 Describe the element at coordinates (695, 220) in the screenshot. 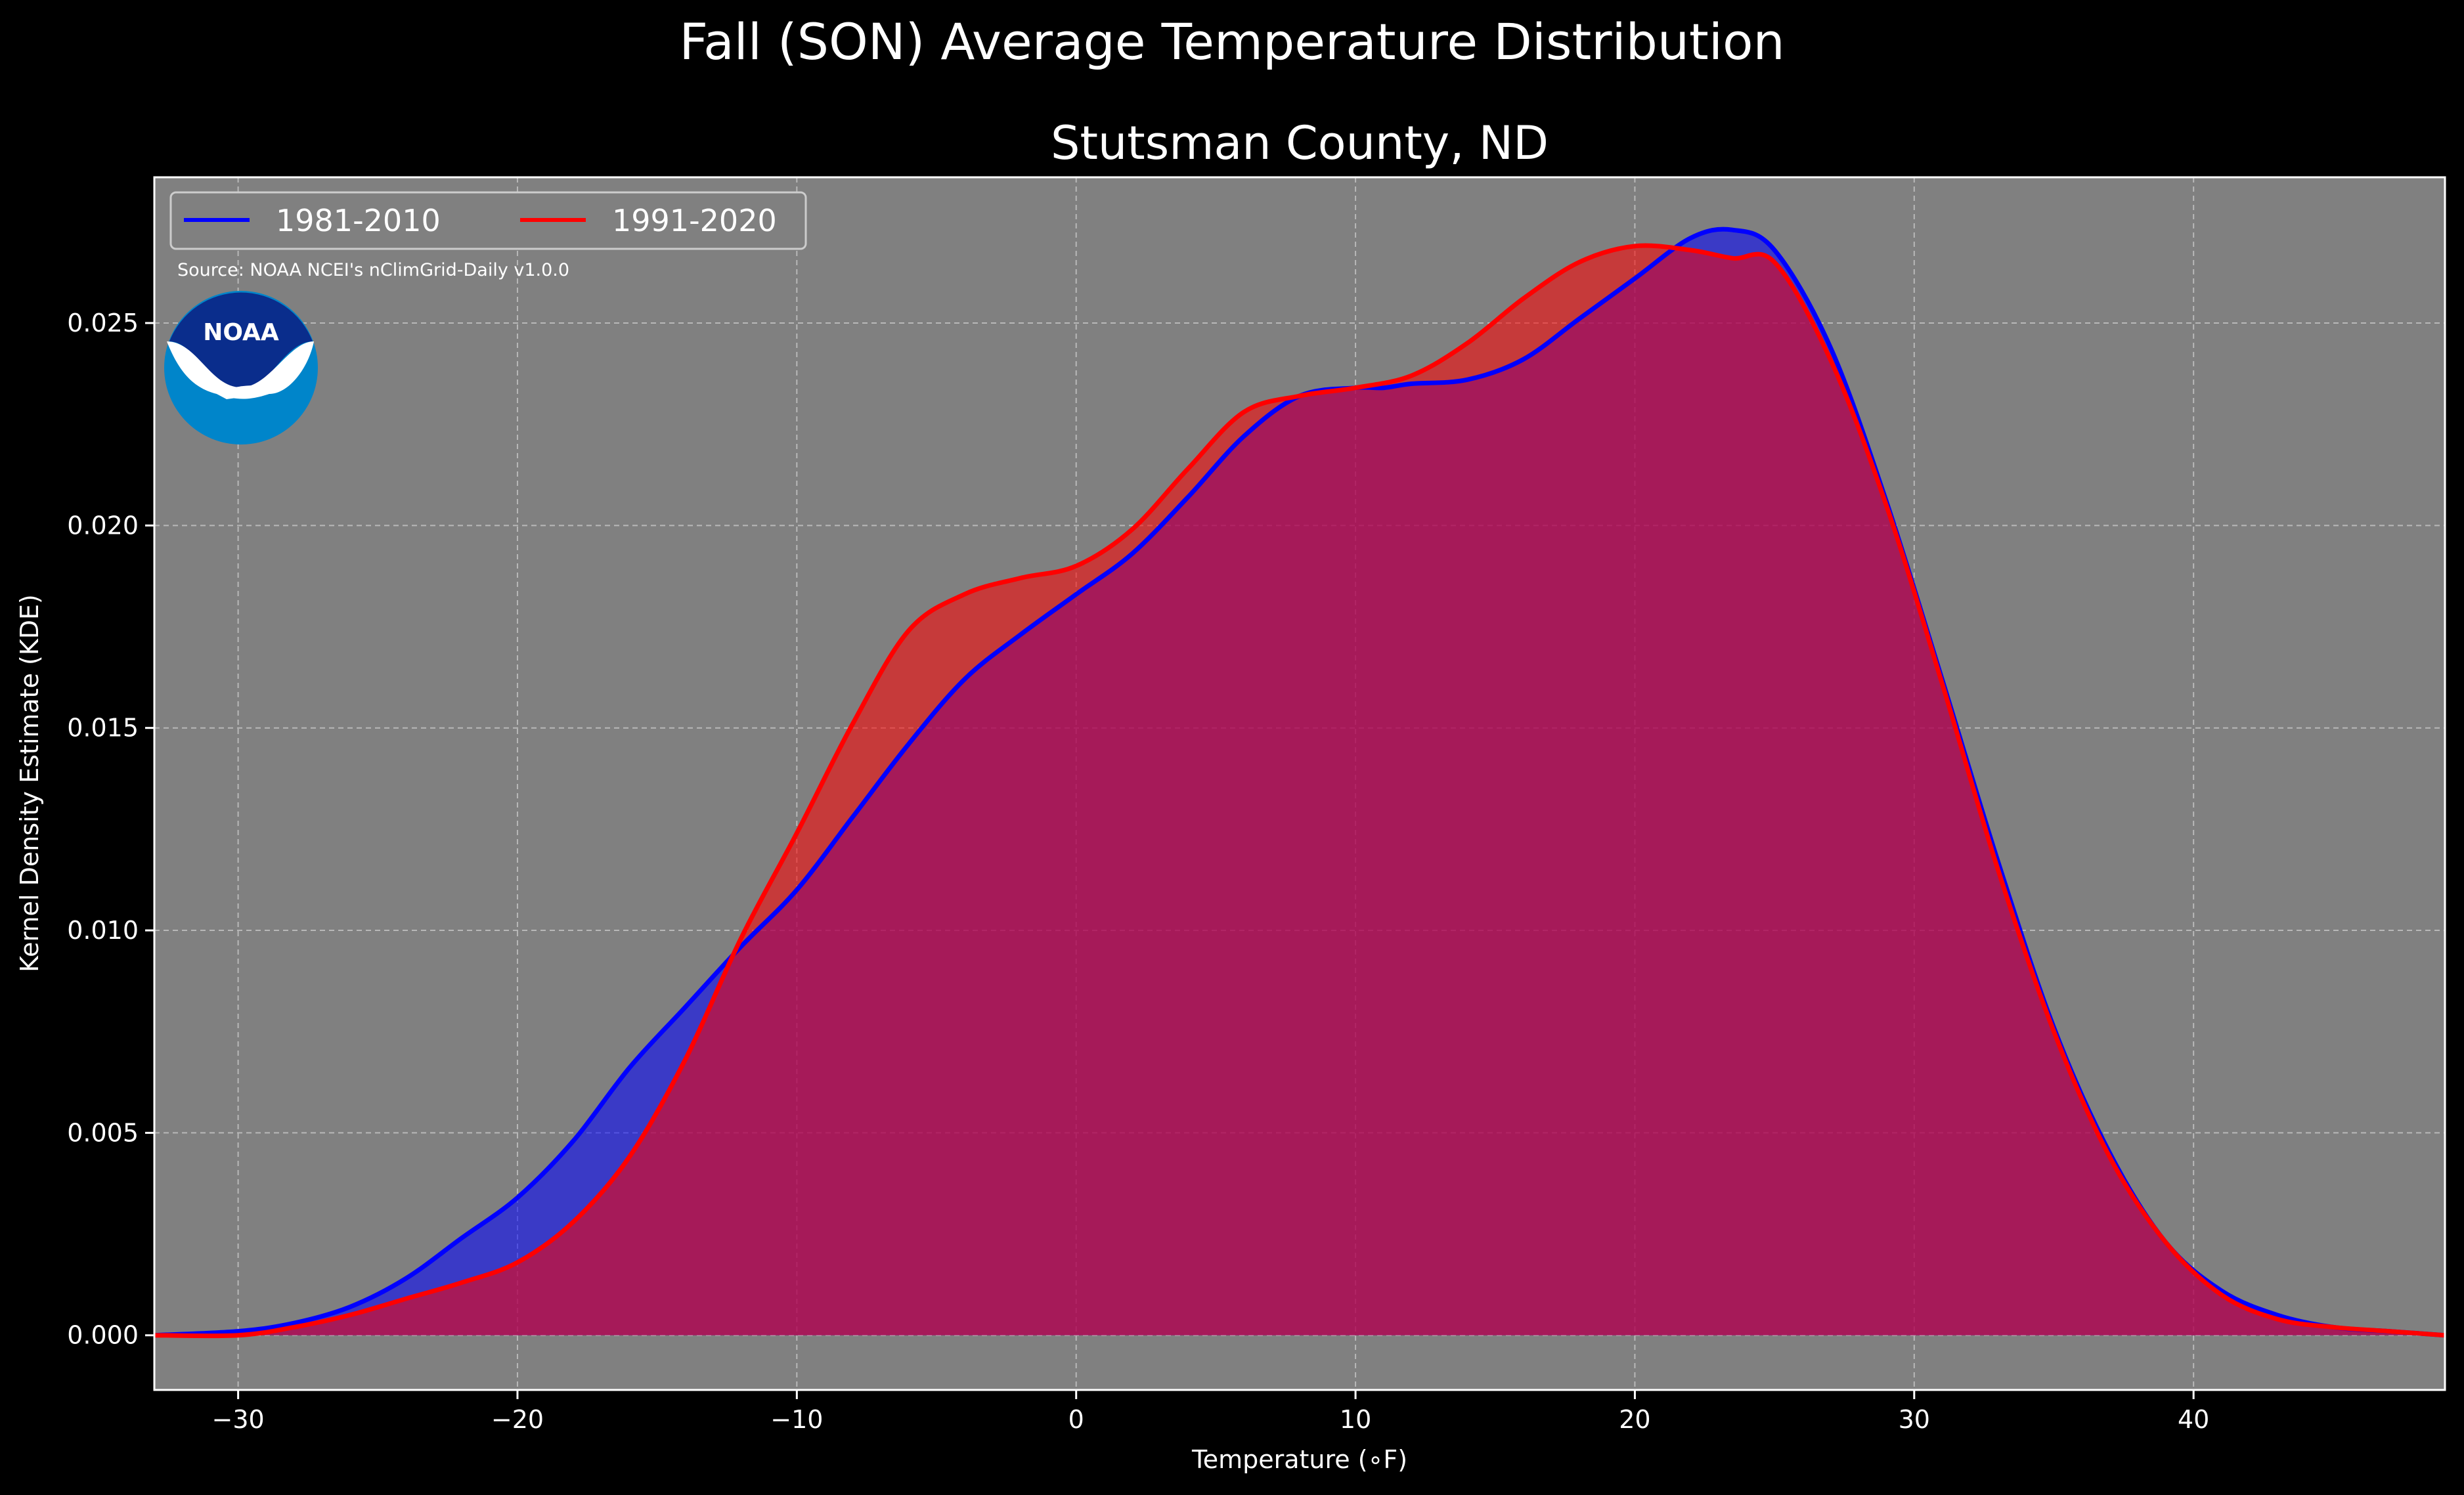

I see `legend-label-1991-2020: 1991-2020` at that location.